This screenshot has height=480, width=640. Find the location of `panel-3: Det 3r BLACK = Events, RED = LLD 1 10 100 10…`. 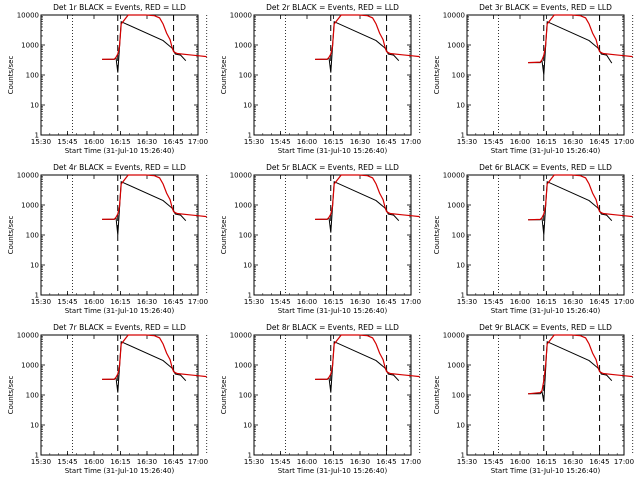

panel-3: Det 3r BLACK = Events, RED = LLD 1 10 100 10… is located at coordinates (533, 79).